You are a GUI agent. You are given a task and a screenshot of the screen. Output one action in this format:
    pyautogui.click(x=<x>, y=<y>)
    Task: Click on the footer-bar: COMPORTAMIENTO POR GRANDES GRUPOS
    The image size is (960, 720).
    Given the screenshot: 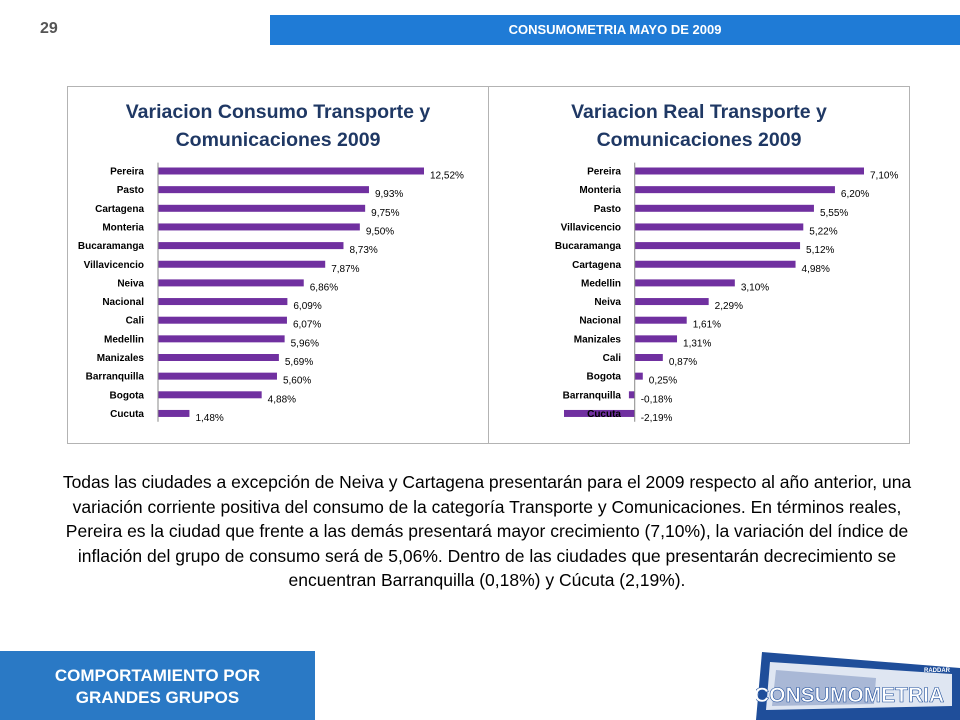 What is the action you would take?
    pyautogui.click(x=157, y=685)
    